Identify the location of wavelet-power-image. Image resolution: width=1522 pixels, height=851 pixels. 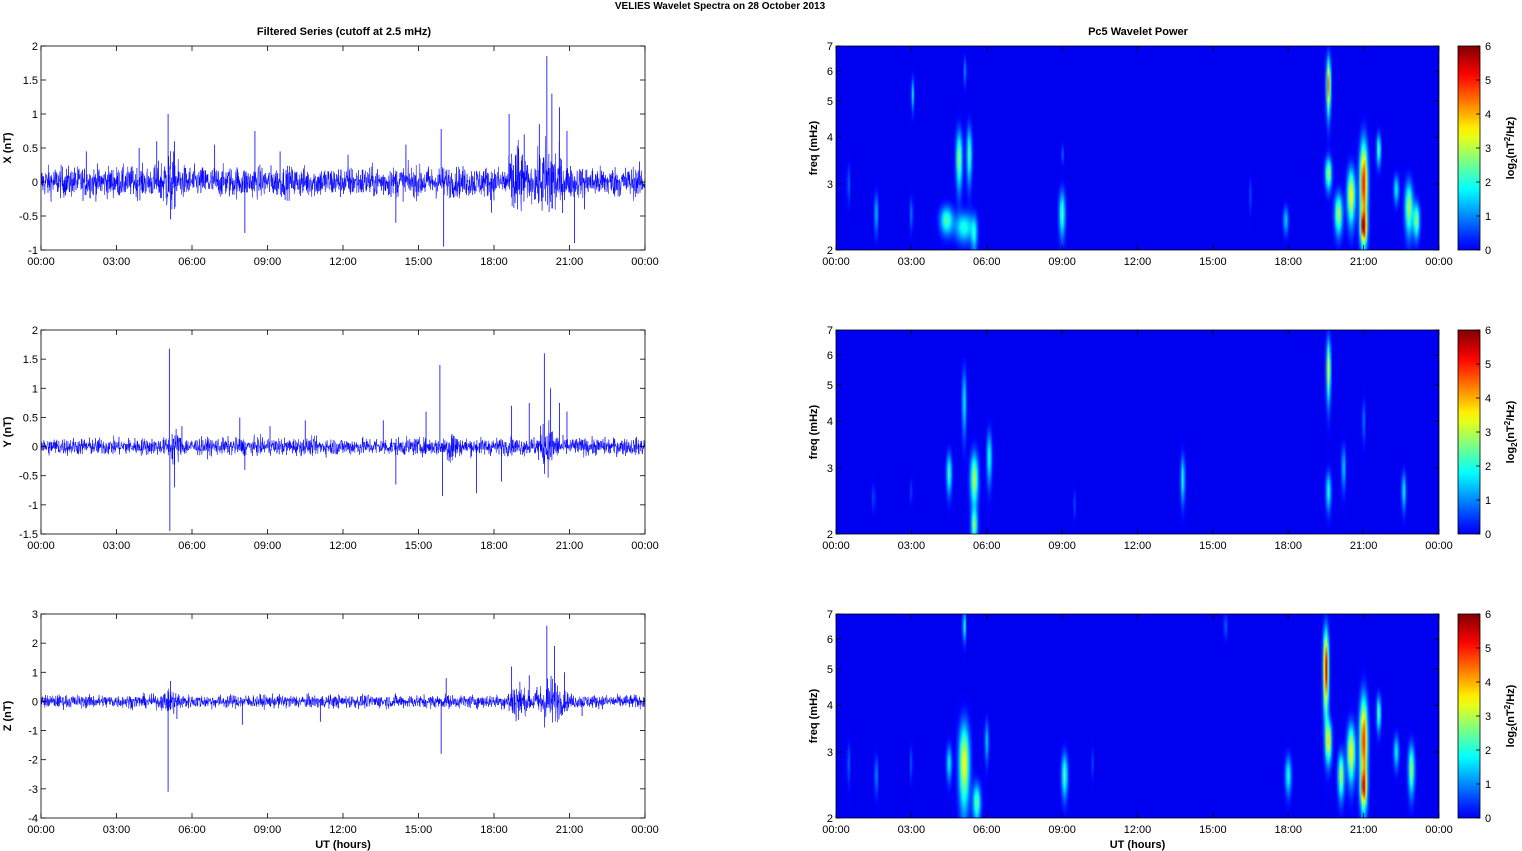
(1137, 148).